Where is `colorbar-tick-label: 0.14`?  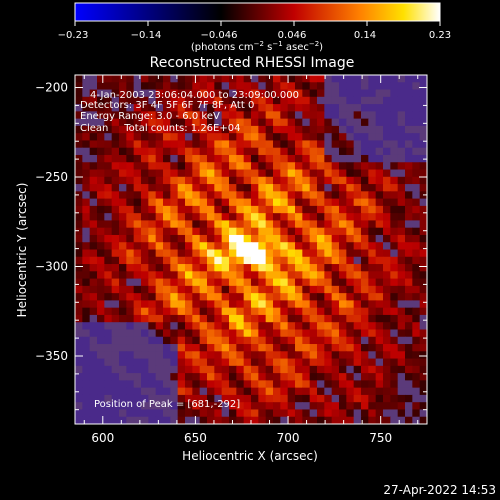 colorbar-tick-label: 0.14 is located at coordinates (365, 35).